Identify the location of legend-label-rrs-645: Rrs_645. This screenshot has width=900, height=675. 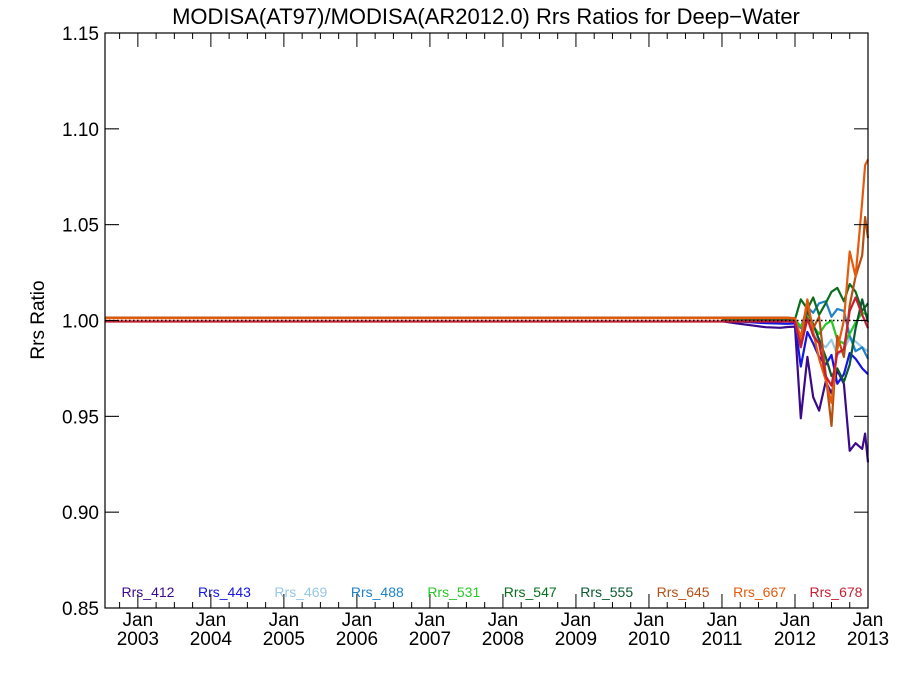
(683, 592).